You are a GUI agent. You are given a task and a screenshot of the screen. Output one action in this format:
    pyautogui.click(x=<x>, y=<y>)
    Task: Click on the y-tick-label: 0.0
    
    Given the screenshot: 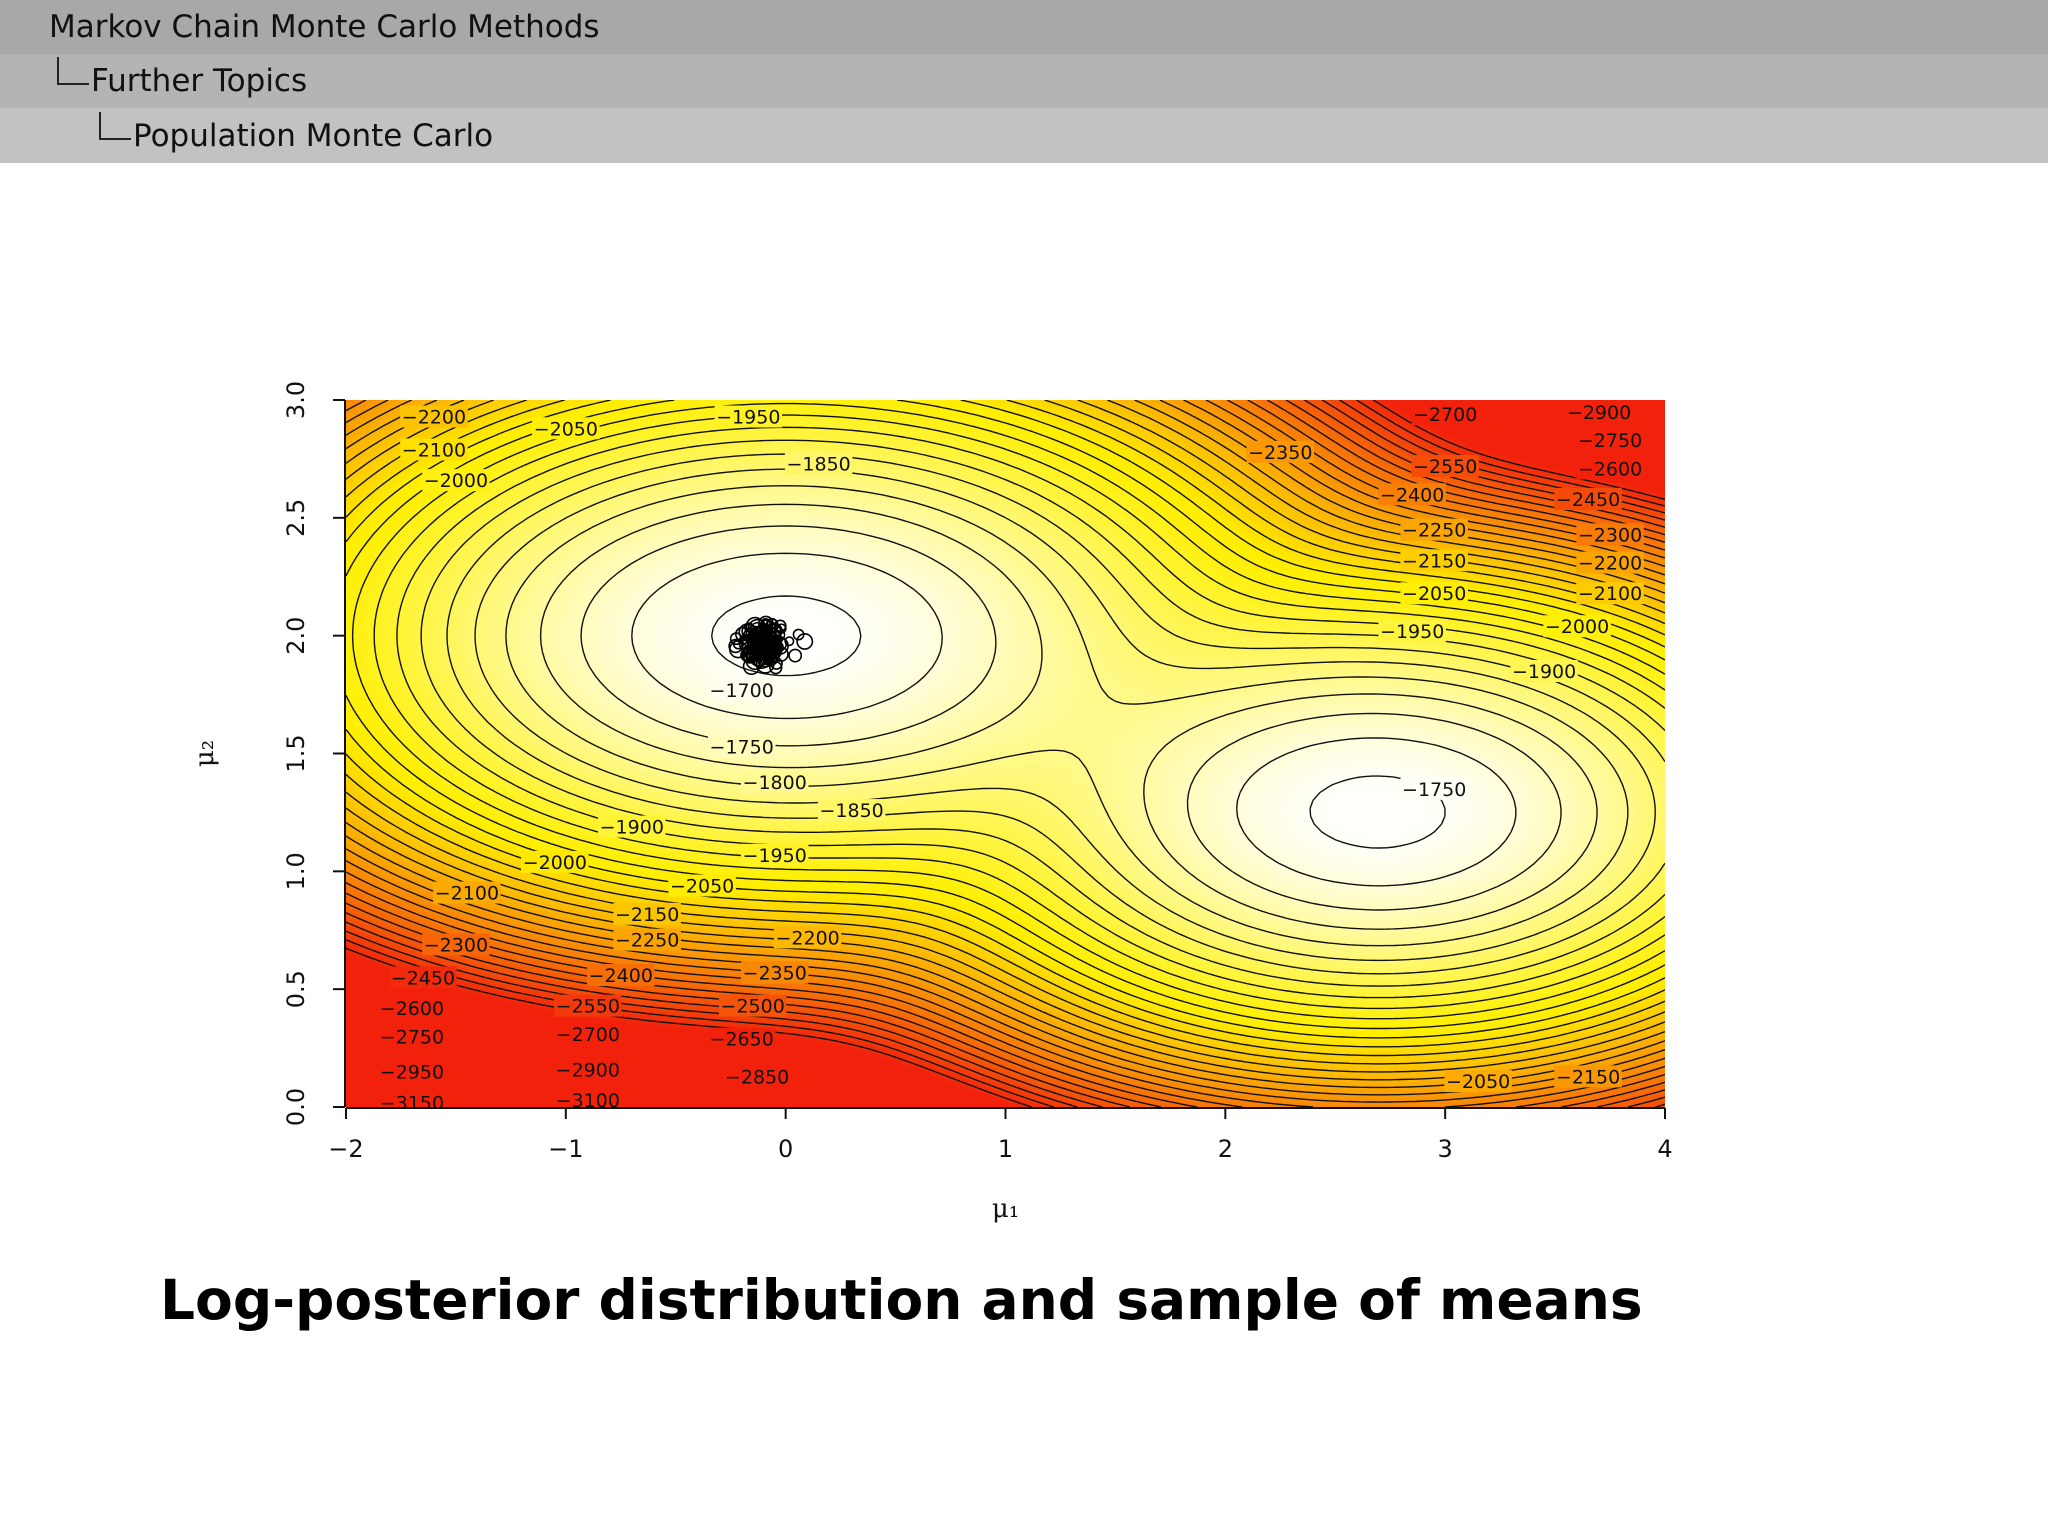 What is the action you would take?
    pyautogui.click(x=296, y=1107)
    